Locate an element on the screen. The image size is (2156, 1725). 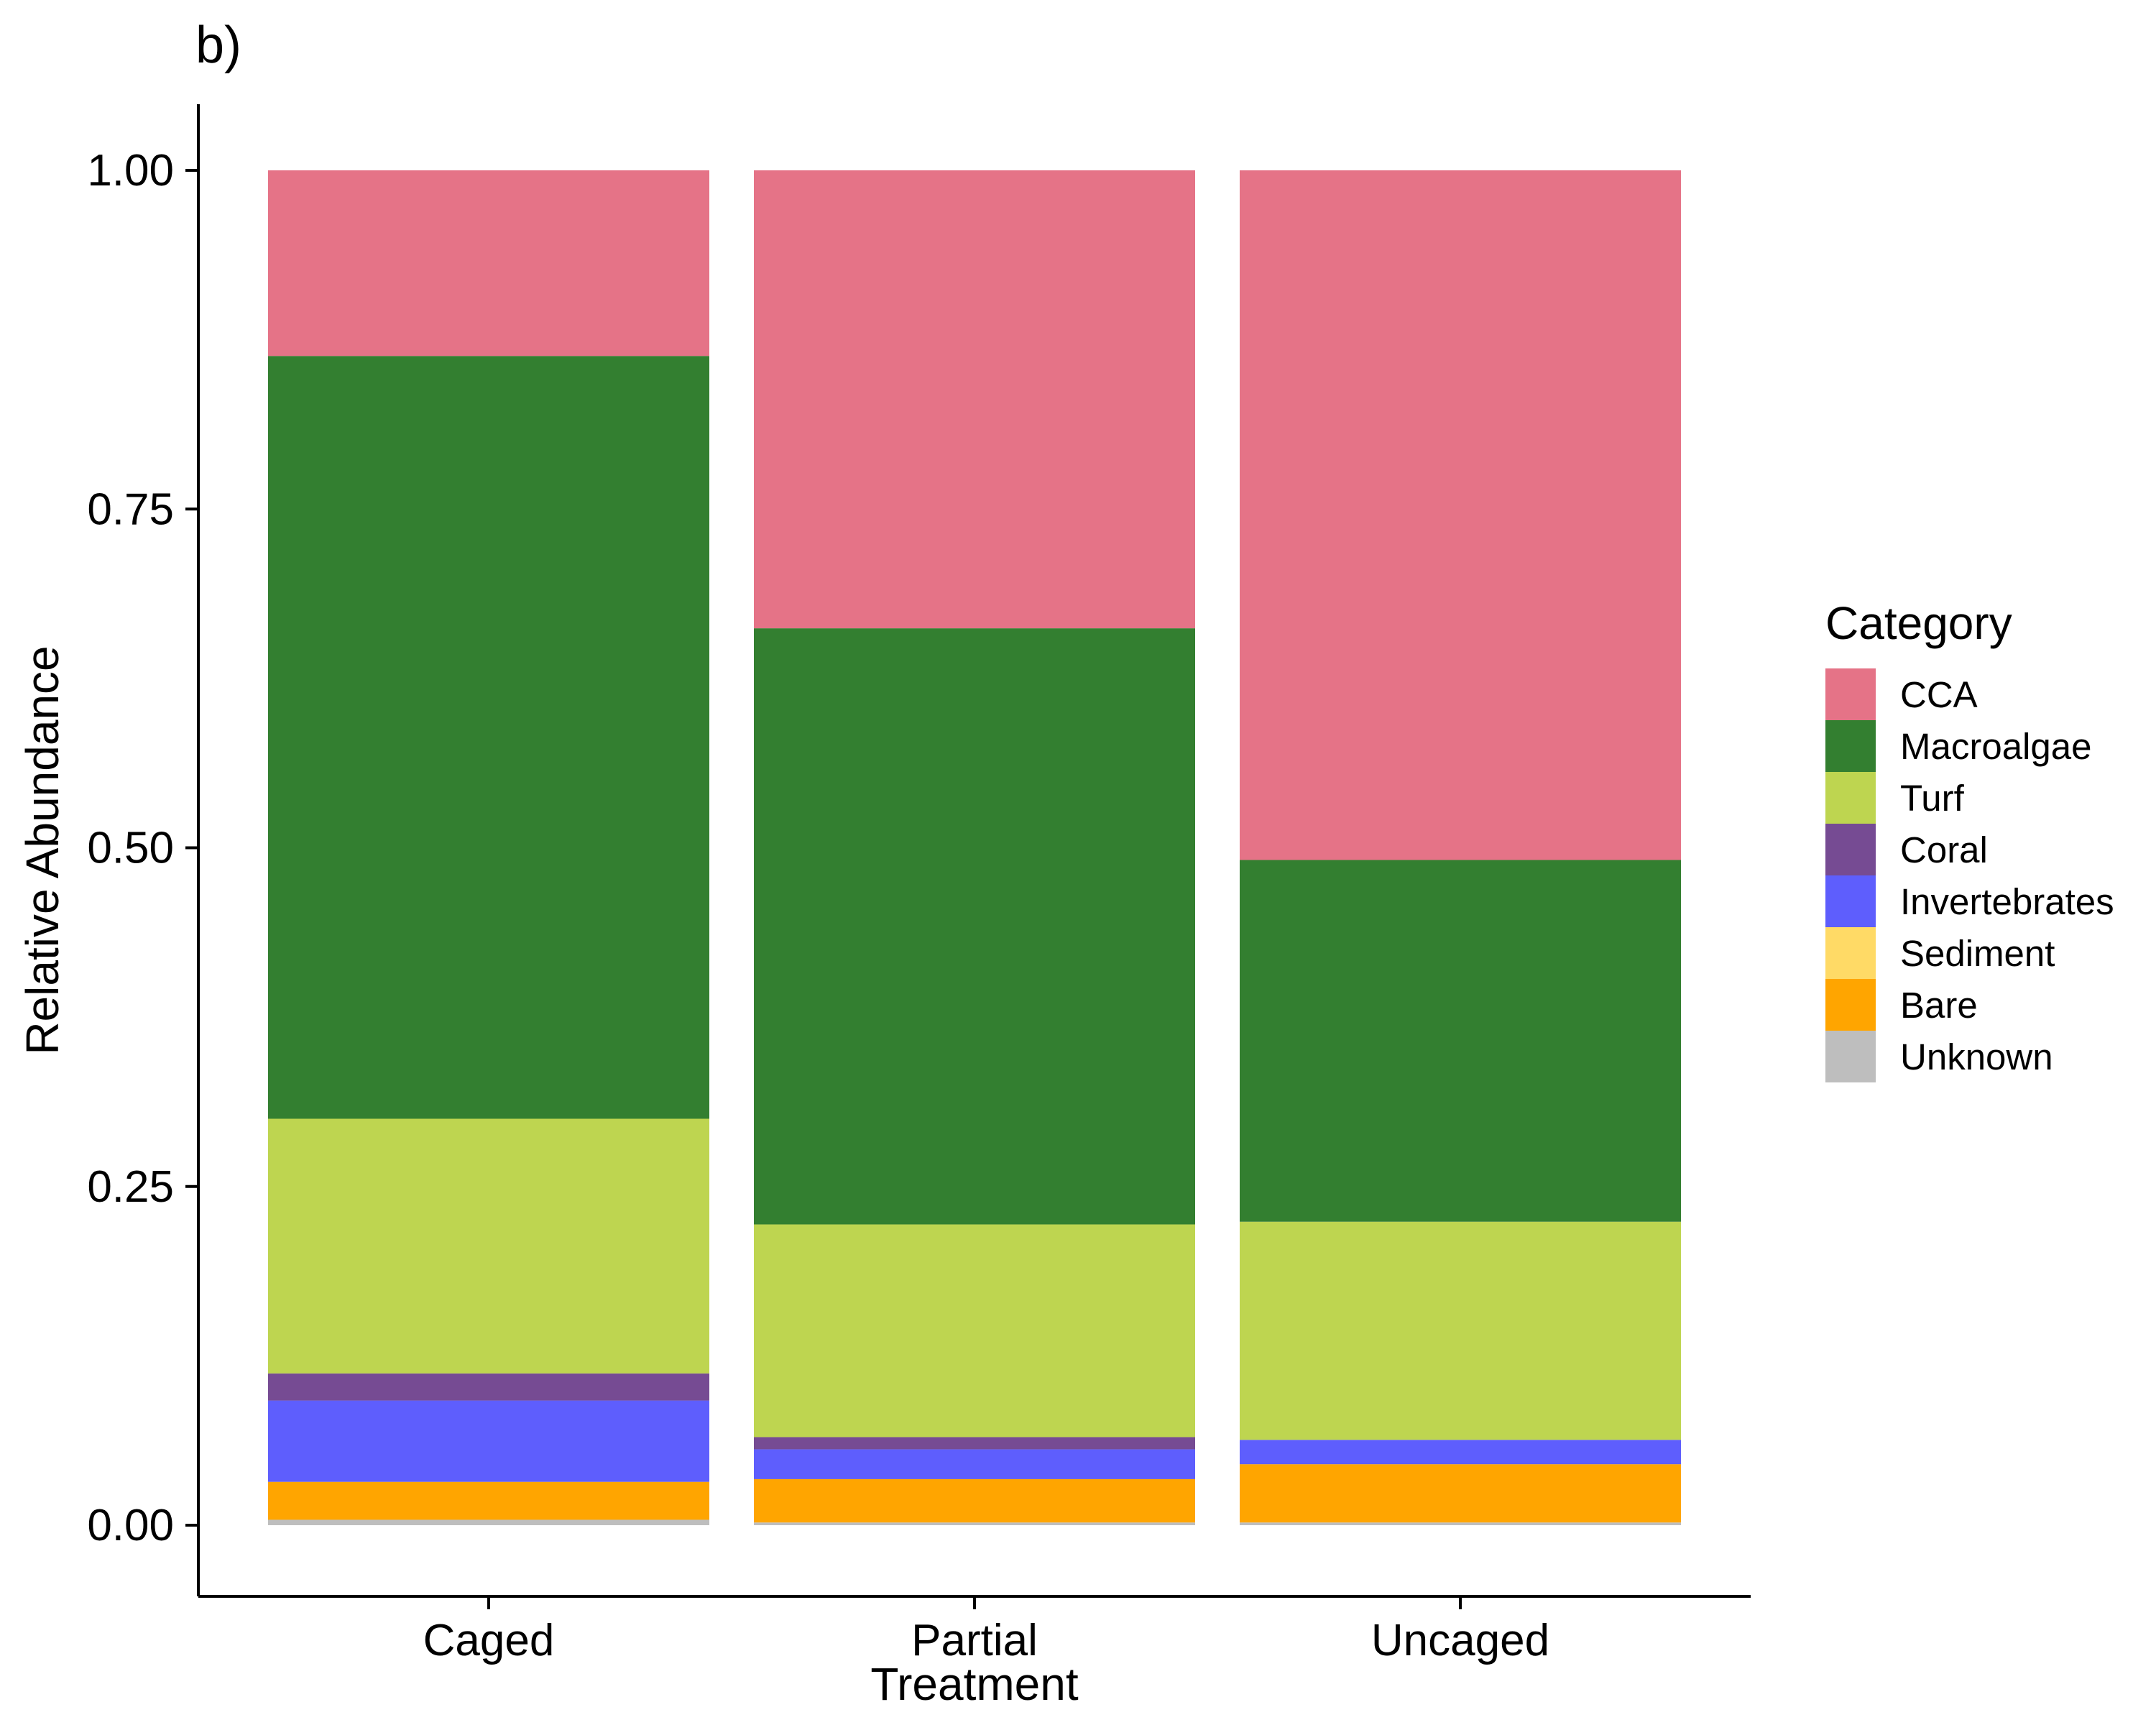
bar-segment-uncaged-bare is located at coordinates (1460, 1493).